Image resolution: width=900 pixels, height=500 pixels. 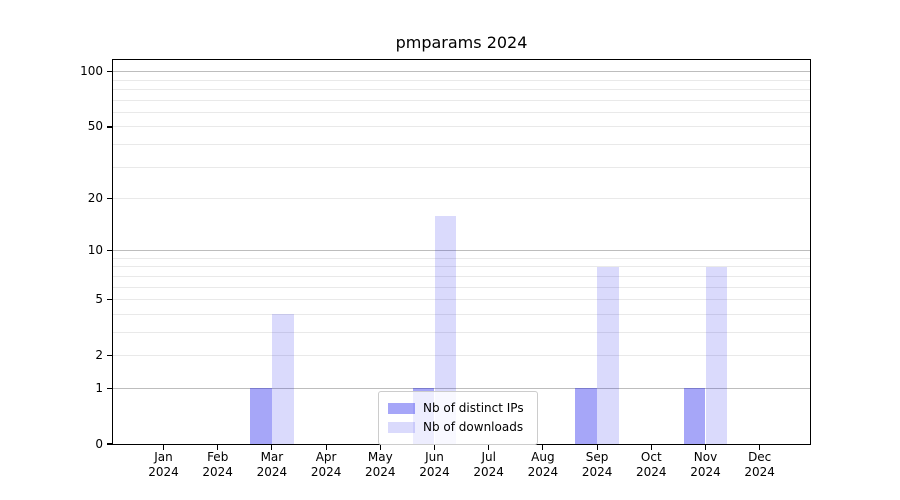 What do you see at coordinates (458, 418) in the screenshot?
I see `legend: Nb of distinct IPs Nb of downloads` at bounding box center [458, 418].